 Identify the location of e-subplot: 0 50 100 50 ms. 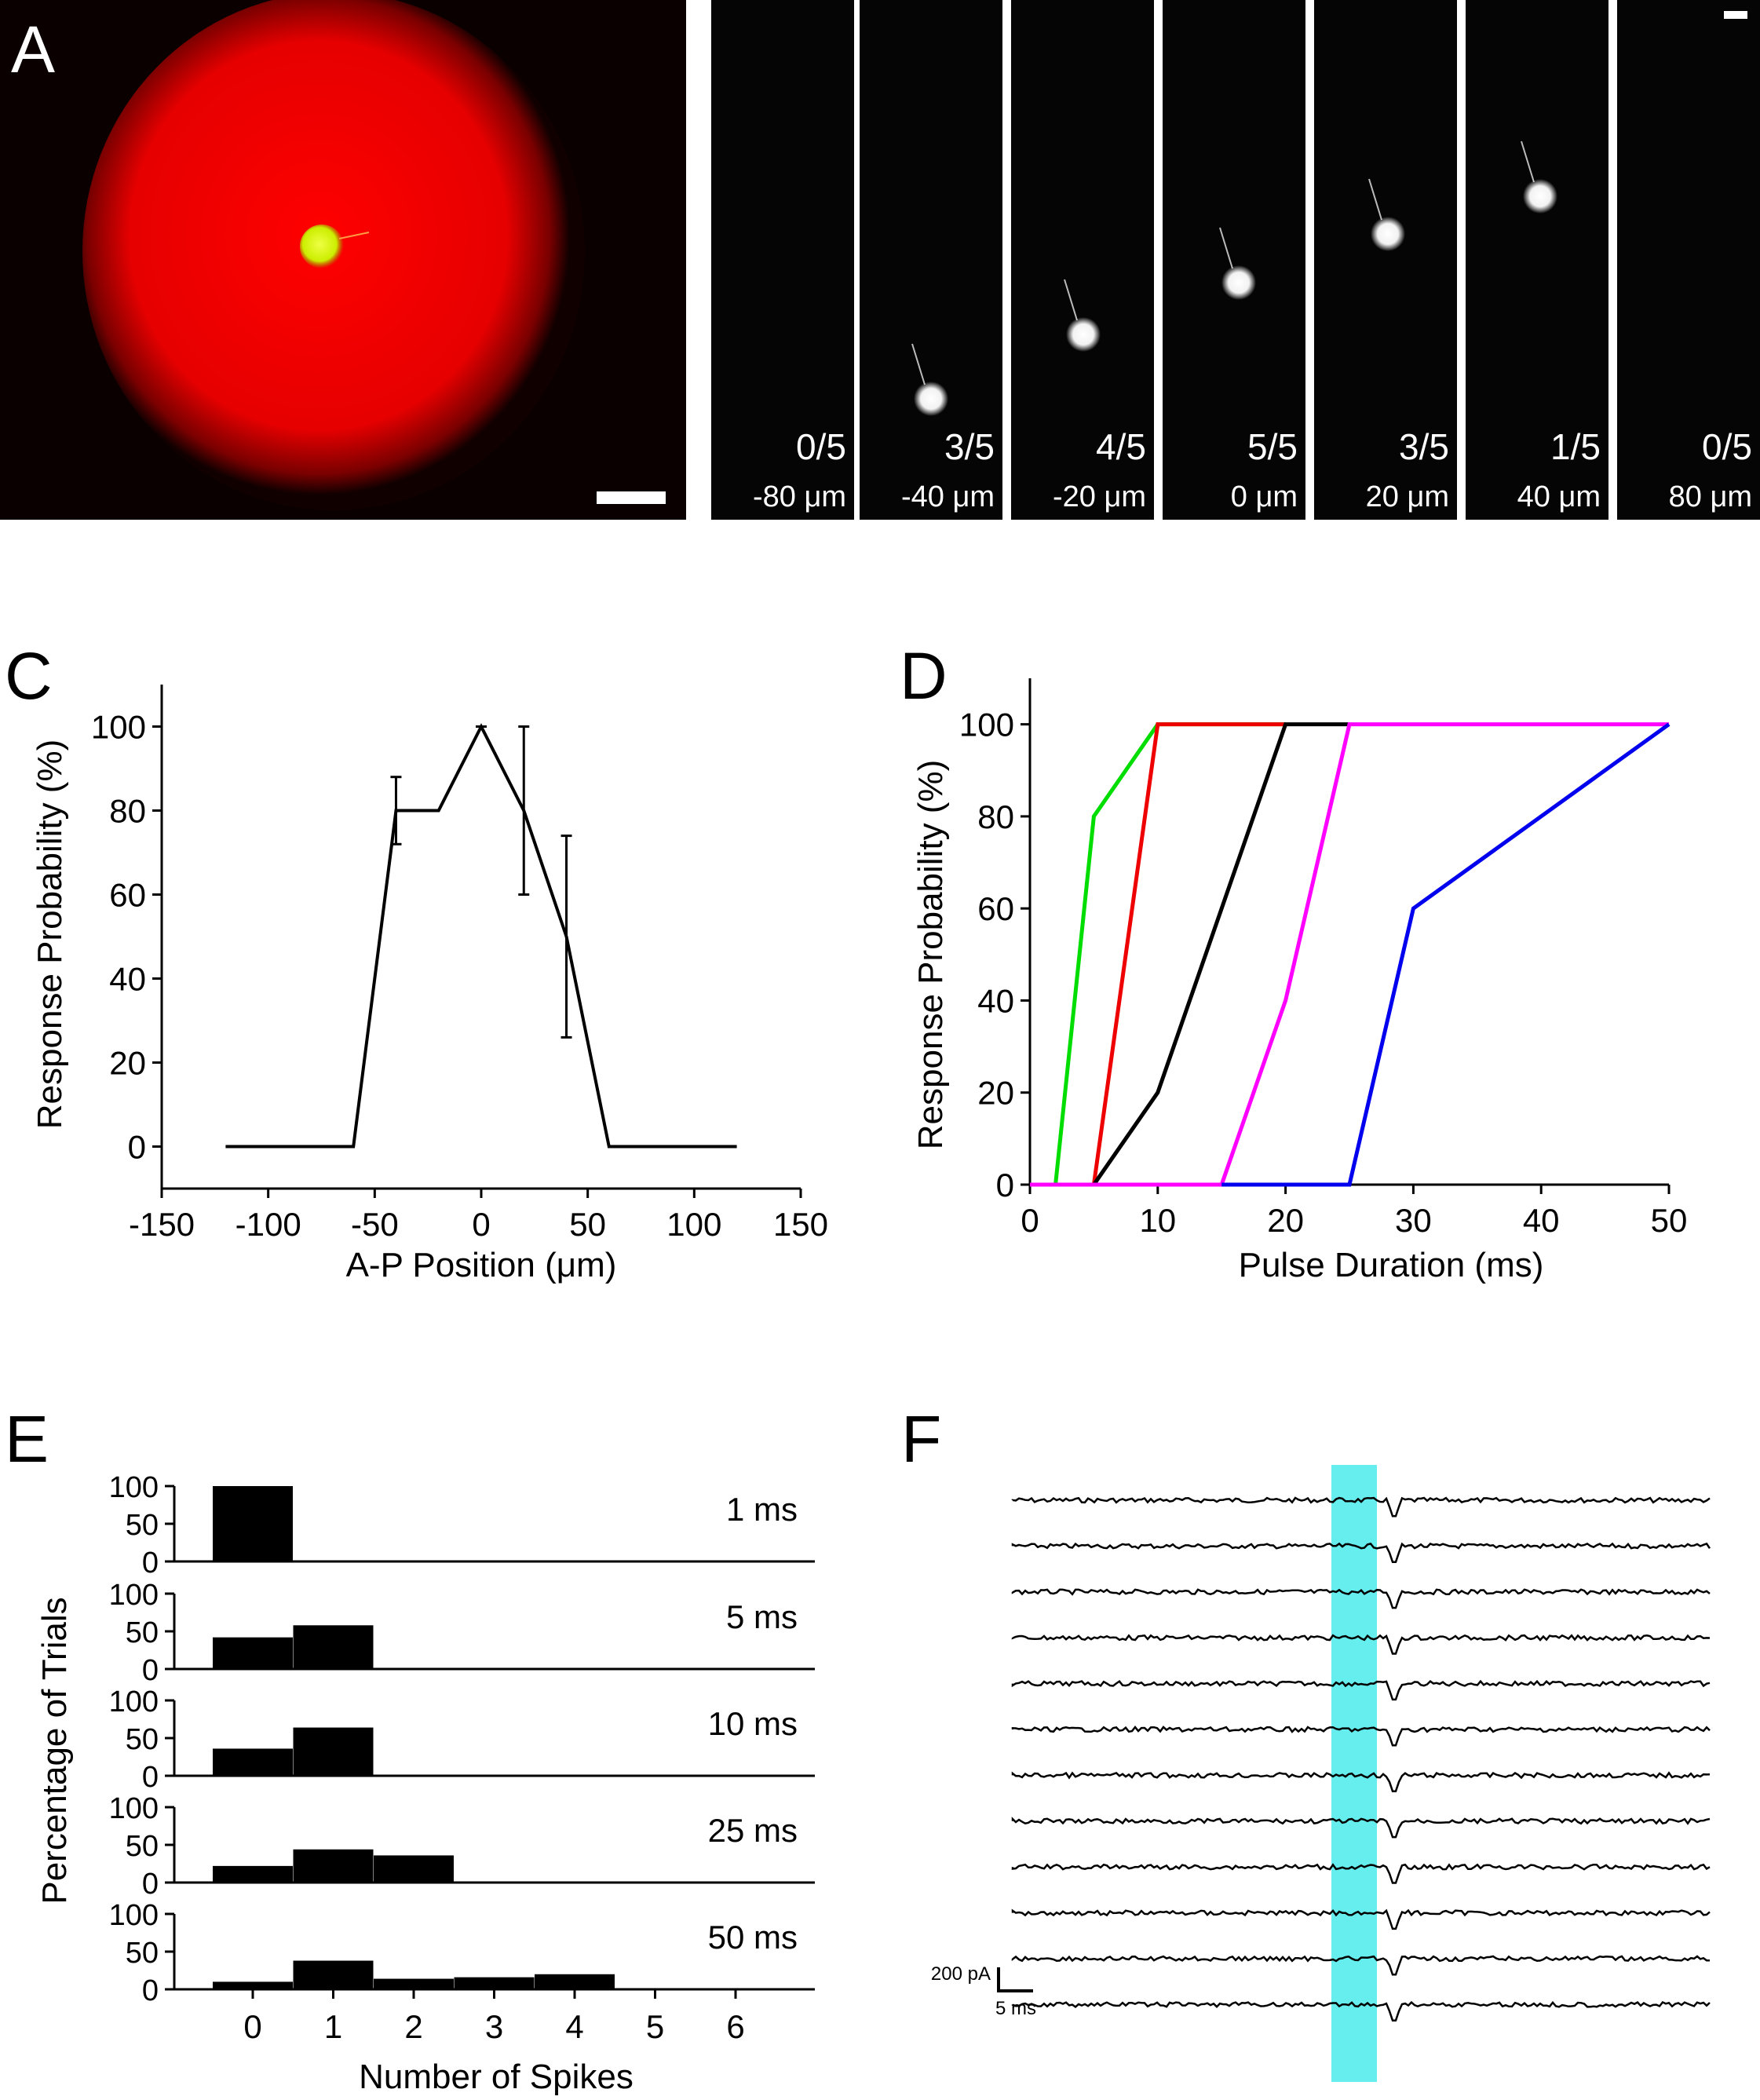
(462, 1953).